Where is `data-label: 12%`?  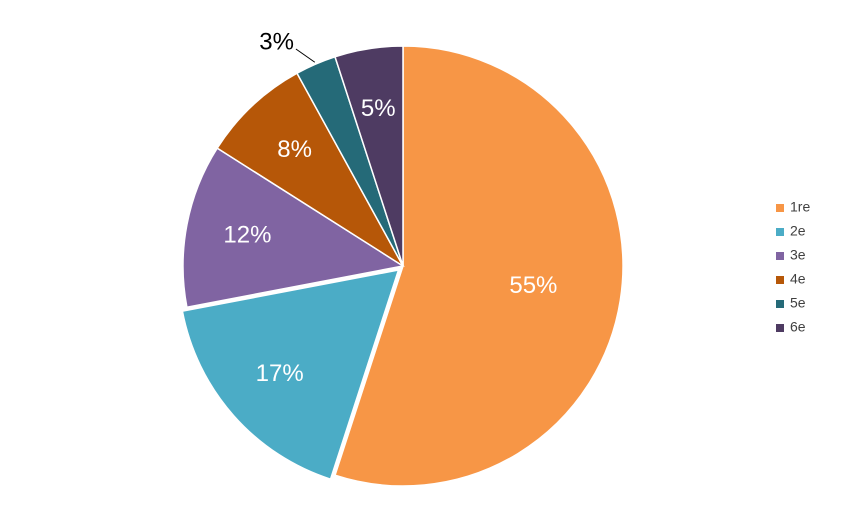
data-label: 12% is located at coordinates (247, 235).